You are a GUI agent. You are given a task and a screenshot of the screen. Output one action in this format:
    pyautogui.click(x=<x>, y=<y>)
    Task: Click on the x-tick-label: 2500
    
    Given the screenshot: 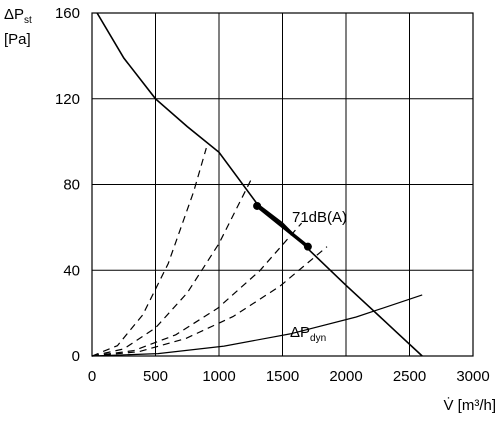 What is the action you would take?
    pyautogui.click(x=409, y=376)
    